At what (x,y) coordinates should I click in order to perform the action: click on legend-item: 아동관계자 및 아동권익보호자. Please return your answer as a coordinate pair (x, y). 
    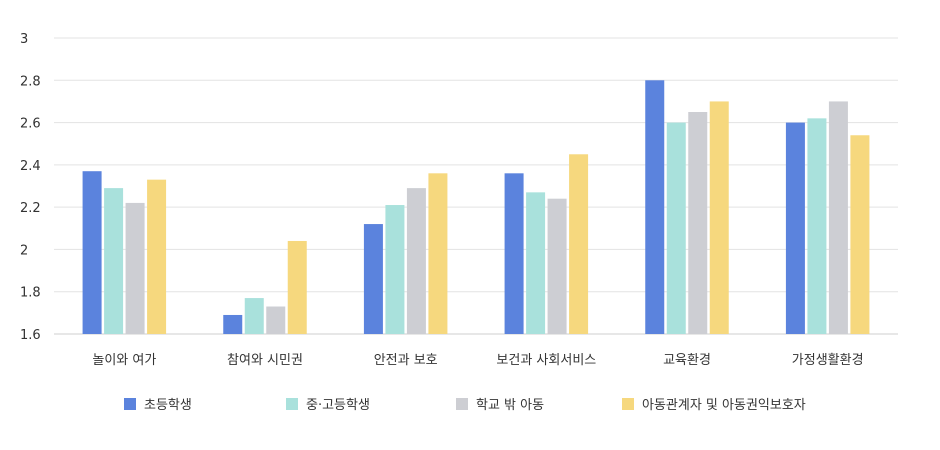
    Looking at the image, I should click on (714, 405).